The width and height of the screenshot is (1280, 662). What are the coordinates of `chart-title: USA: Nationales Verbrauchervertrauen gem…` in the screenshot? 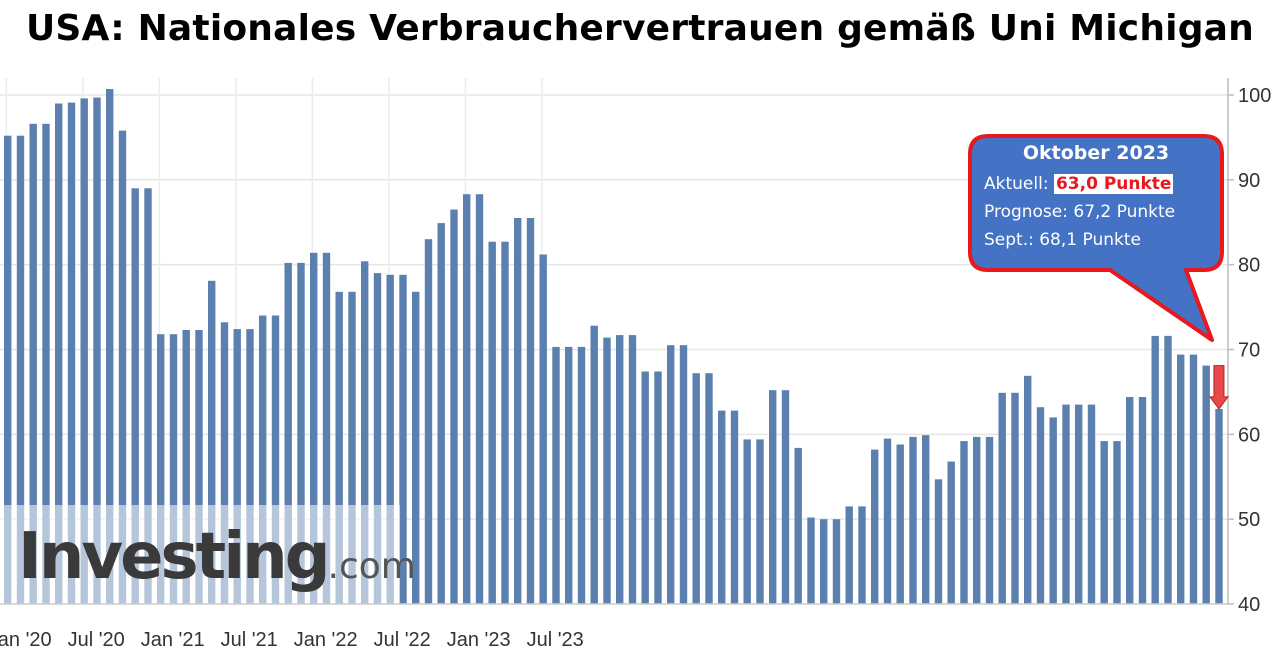 It's located at (640, 28).